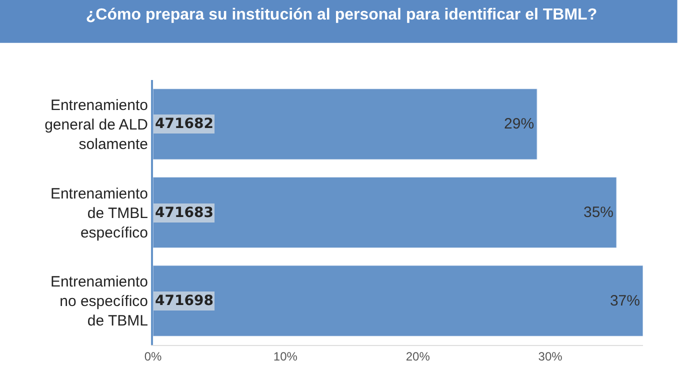 The width and height of the screenshot is (683, 392). What do you see at coordinates (418, 356) in the screenshot?
I see `x-tick-label: 20%` at bounding box center [418, 356].